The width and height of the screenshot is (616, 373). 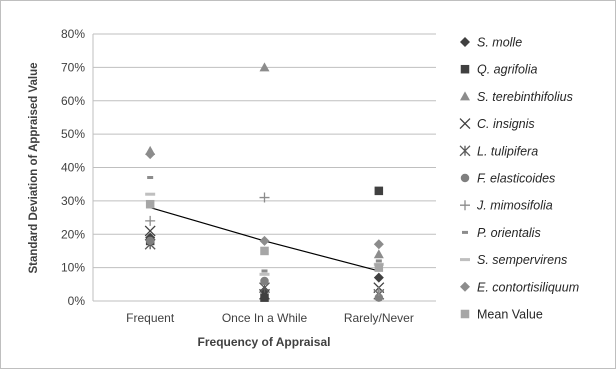 What do you see at coordinates (77, 301) in the screenshot?
I see `y-tick-label: 0%` at bounding box center [77, 301].